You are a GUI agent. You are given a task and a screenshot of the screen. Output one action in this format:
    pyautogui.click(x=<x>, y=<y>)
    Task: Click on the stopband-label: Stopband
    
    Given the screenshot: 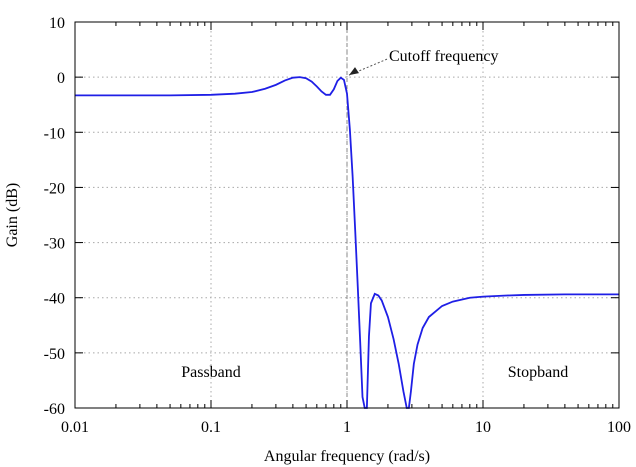 What is the action you would take?
    pyautogui.click(x=538, y=372)
    